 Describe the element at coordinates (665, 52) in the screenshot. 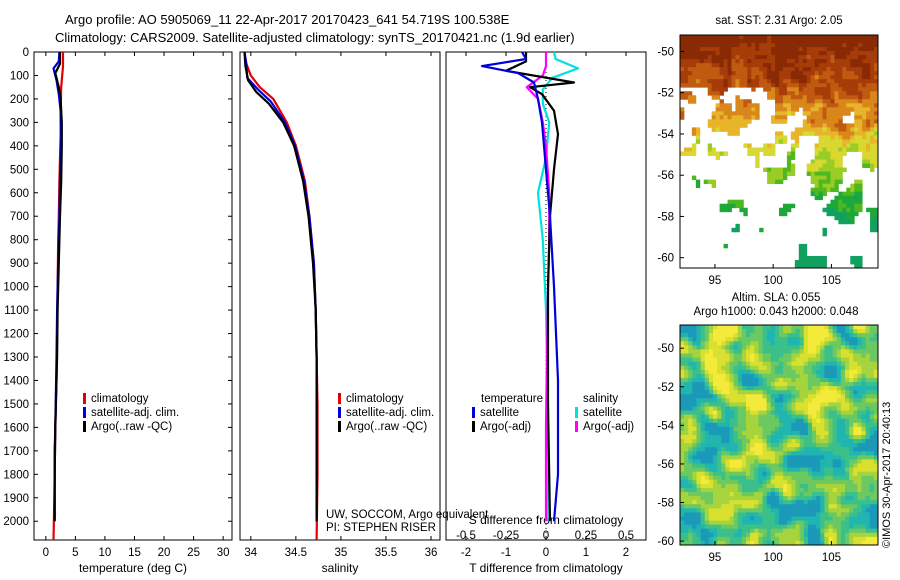

I see `ytick-label: -50` at that location.